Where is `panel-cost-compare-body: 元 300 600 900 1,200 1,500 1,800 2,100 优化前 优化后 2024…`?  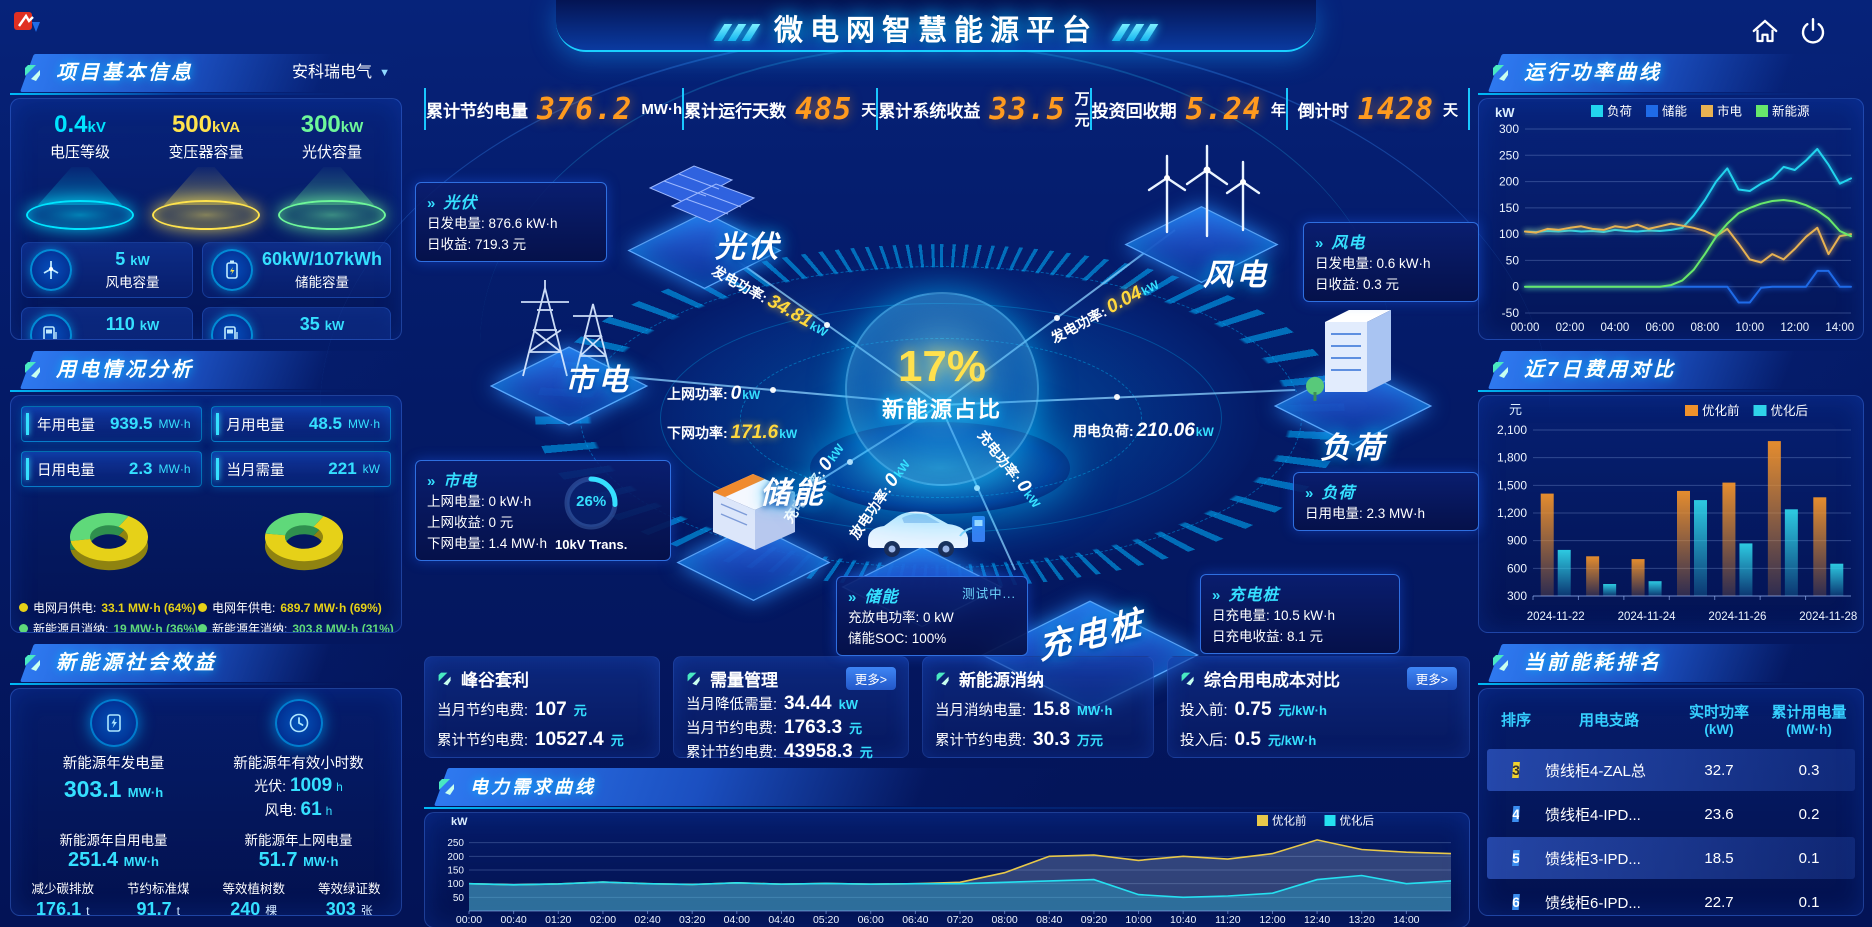
panel-cost-compare-body: 元 300 600 900 1,200 1,500 1,800 2,100 优化前 优化后 2024… is located at coordinates (1671, 514).